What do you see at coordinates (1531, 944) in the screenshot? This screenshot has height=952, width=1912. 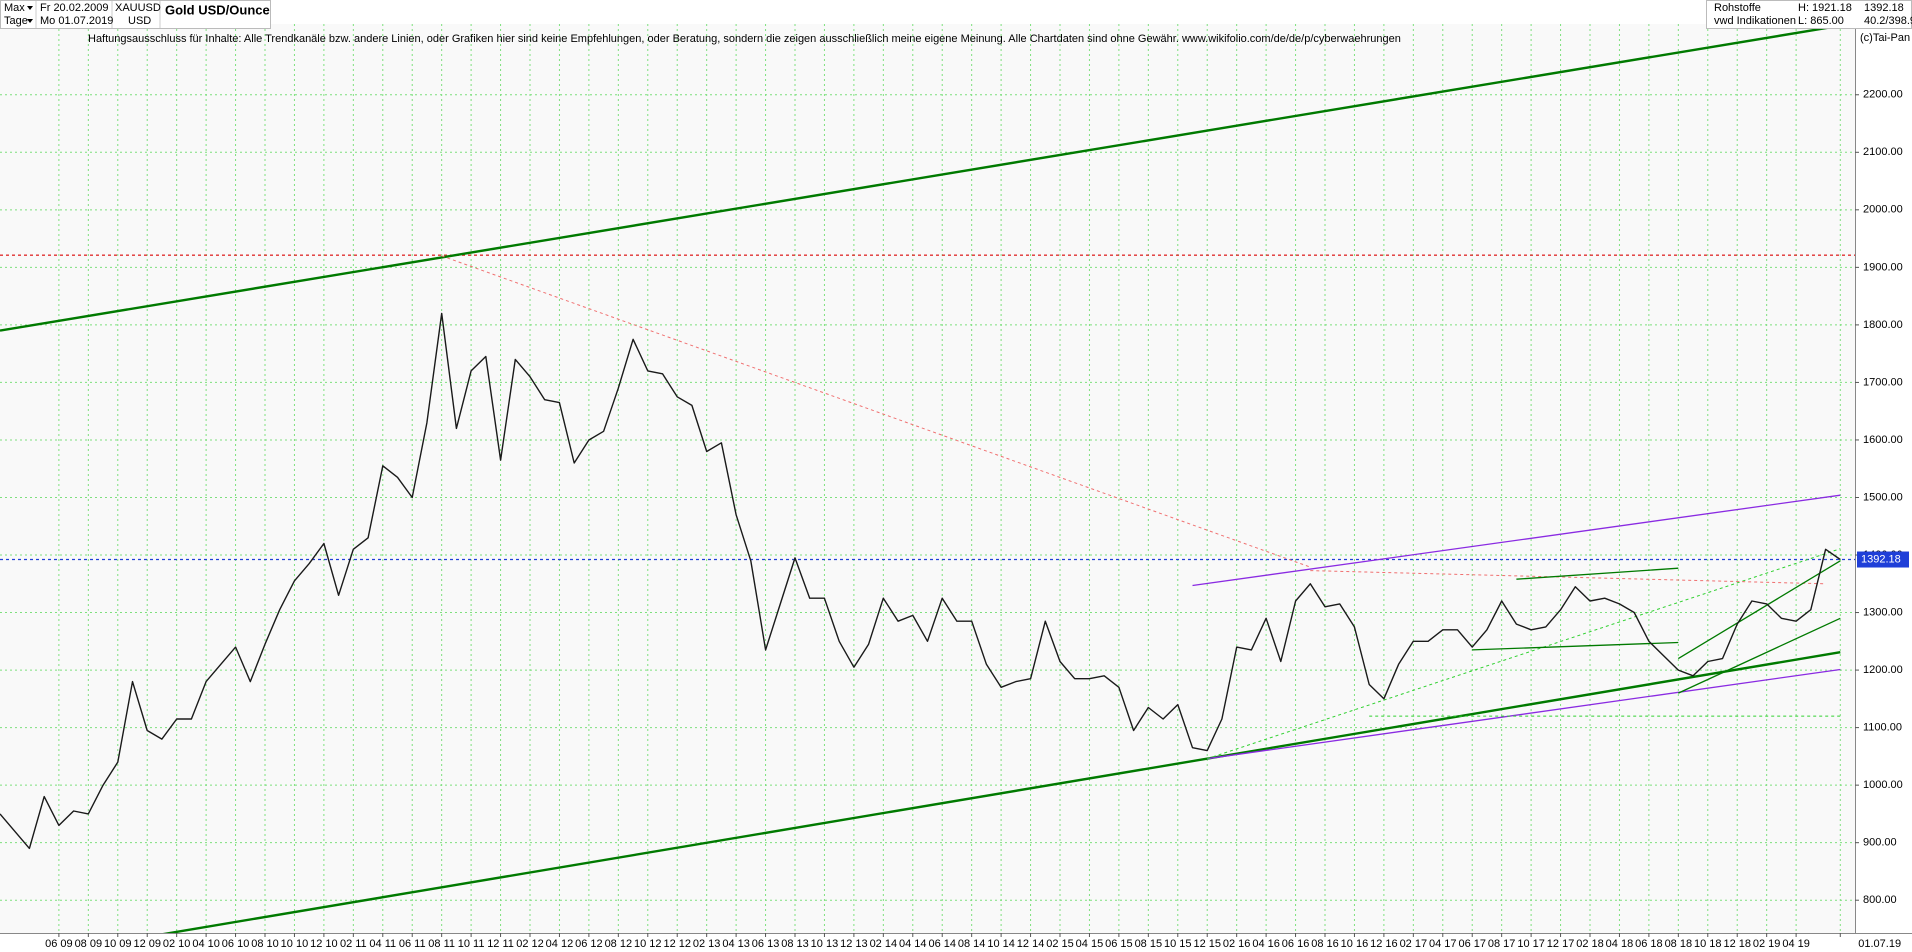 I see `x-tick-label: 10 17` at bounding box center [1531, 944].